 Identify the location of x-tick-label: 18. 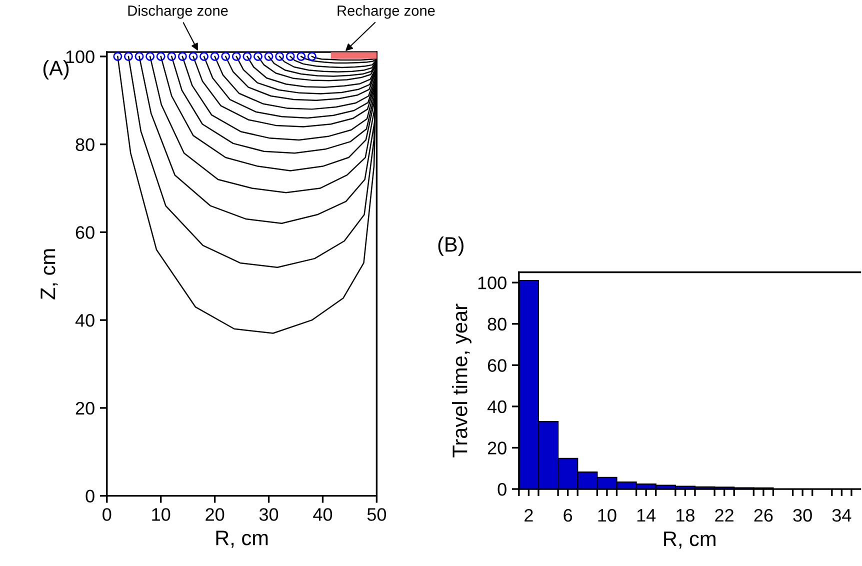
(685, 515).